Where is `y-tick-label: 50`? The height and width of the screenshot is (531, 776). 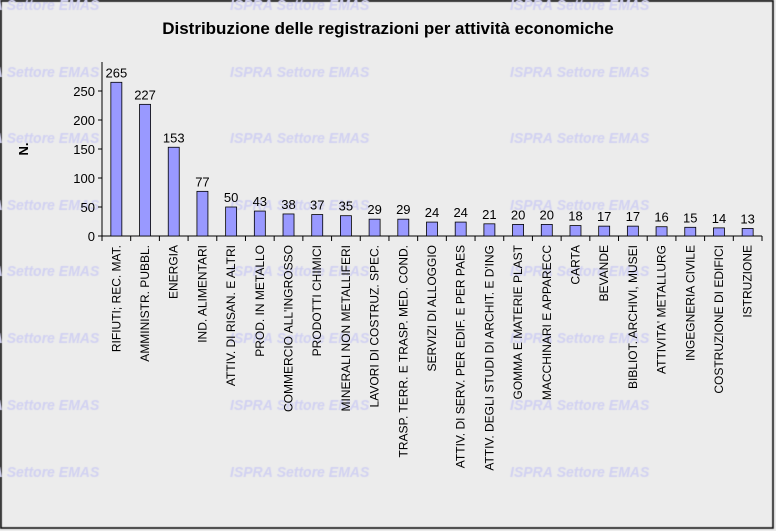
y-tick-label: 50 is located at coordinates (88, 207).